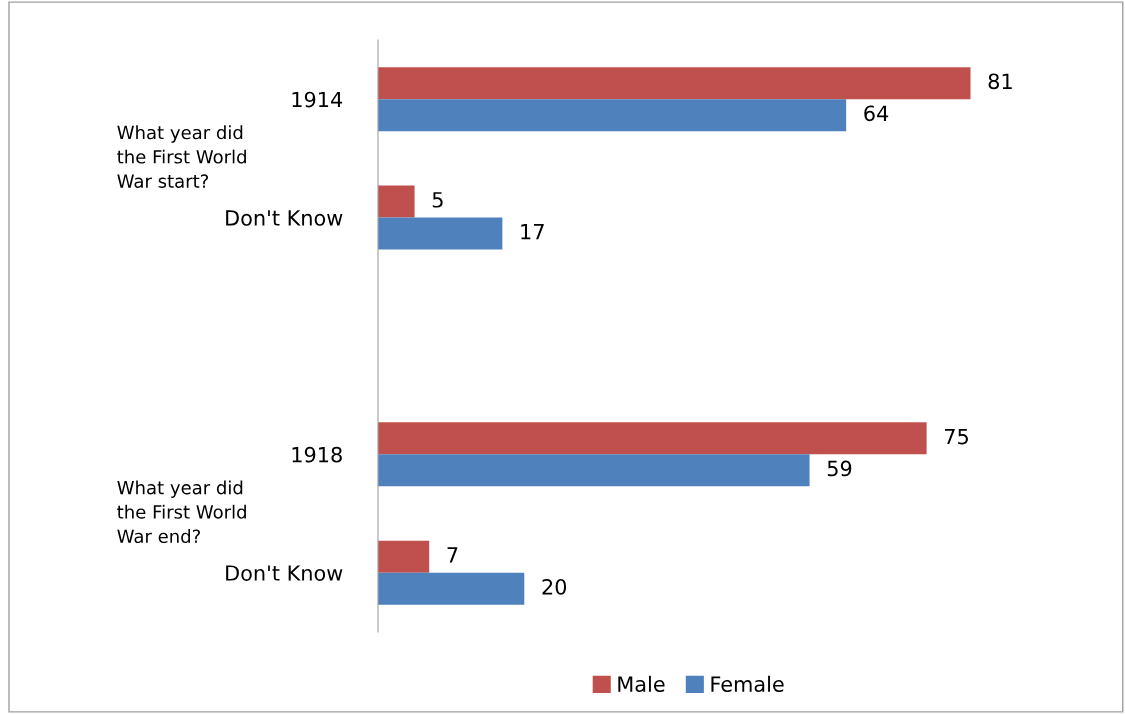 The image size is (1125, 714). I want to click on data-label: 81, so click(1000, 81).